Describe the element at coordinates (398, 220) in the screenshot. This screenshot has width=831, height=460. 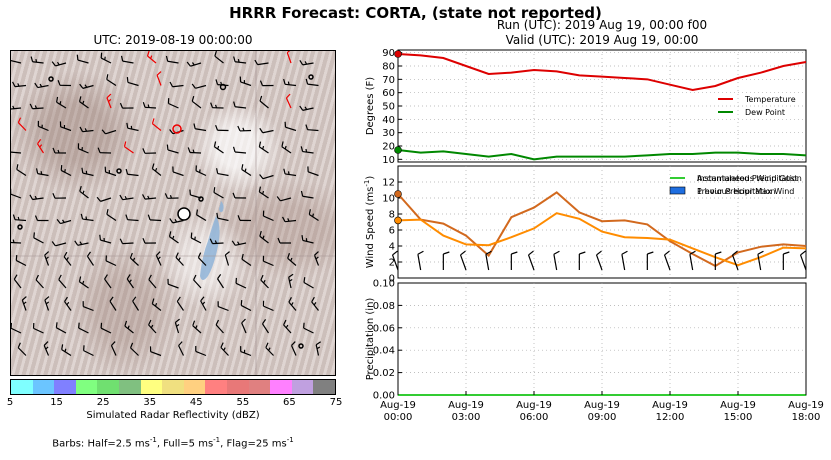
I see `series-start-marker` at that location.